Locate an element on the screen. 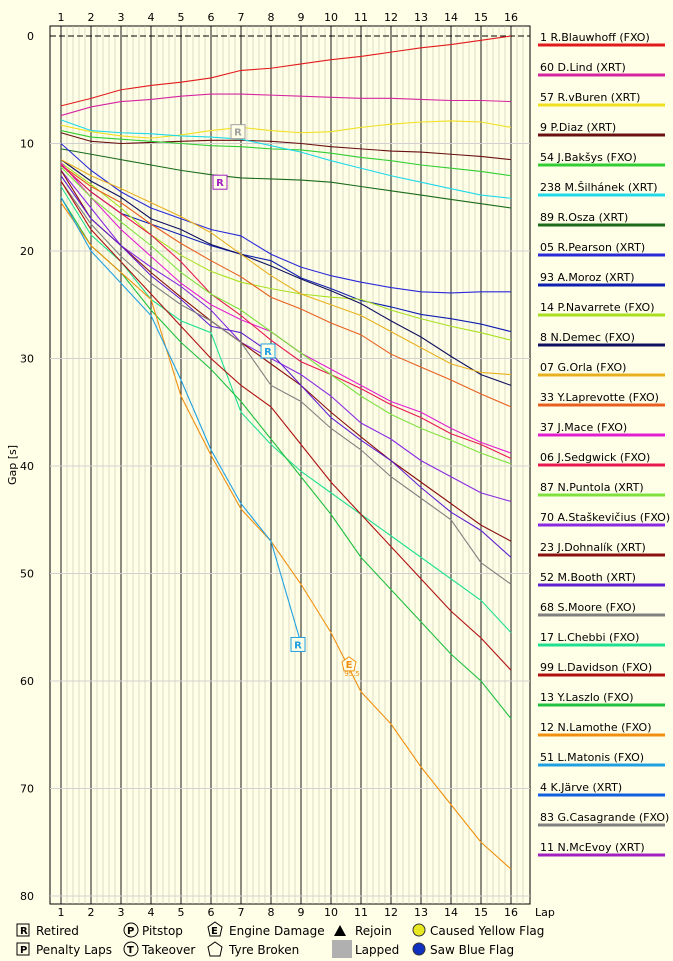  retired-key-icon is located at coordinates (23, 930).